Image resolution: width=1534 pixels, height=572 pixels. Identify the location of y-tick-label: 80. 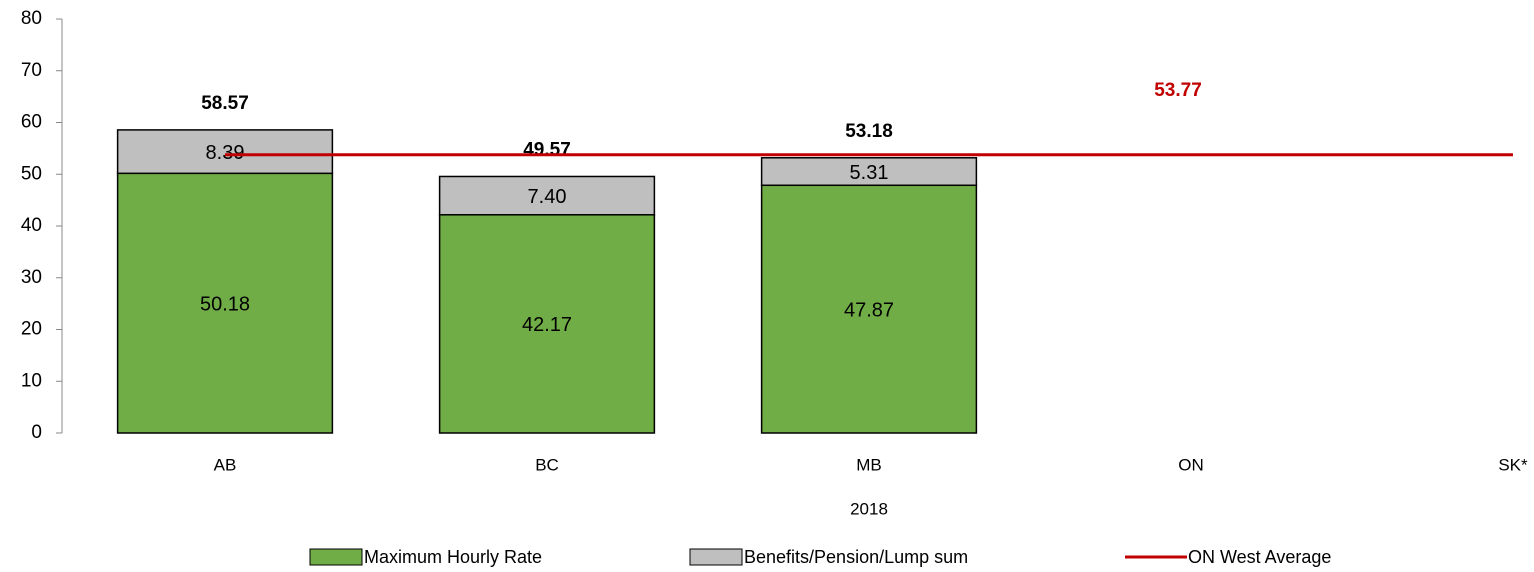
(31, 18).